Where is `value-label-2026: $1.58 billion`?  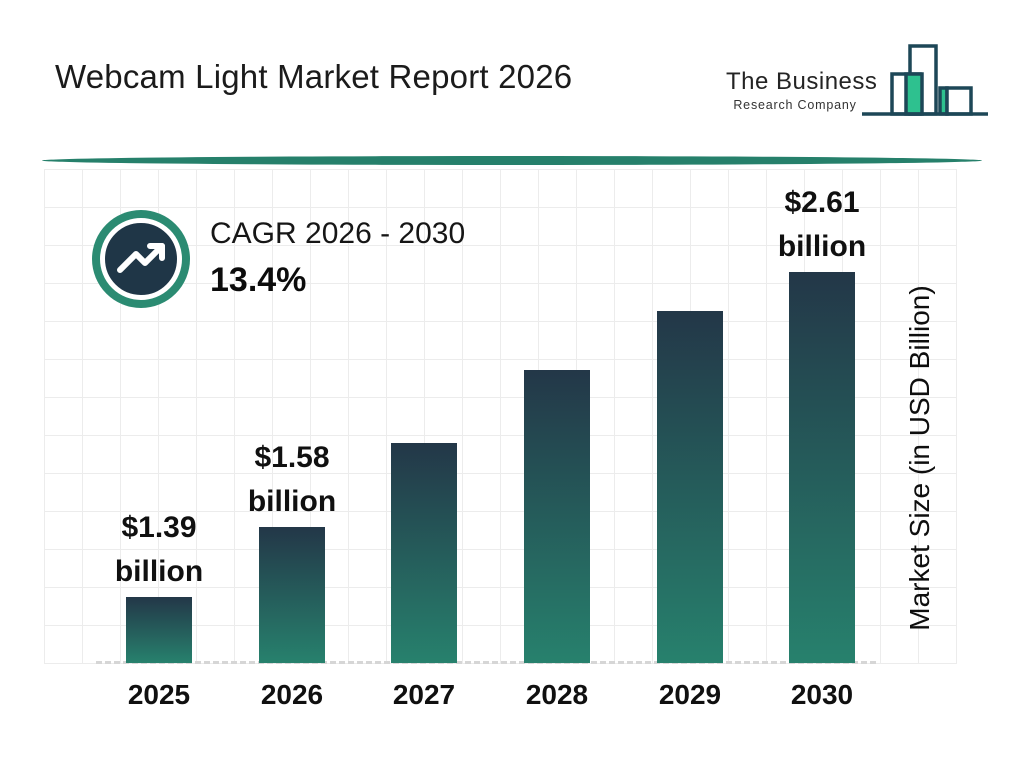 value-label-2026: $1.58 billion is located at coordinates (292, 479).